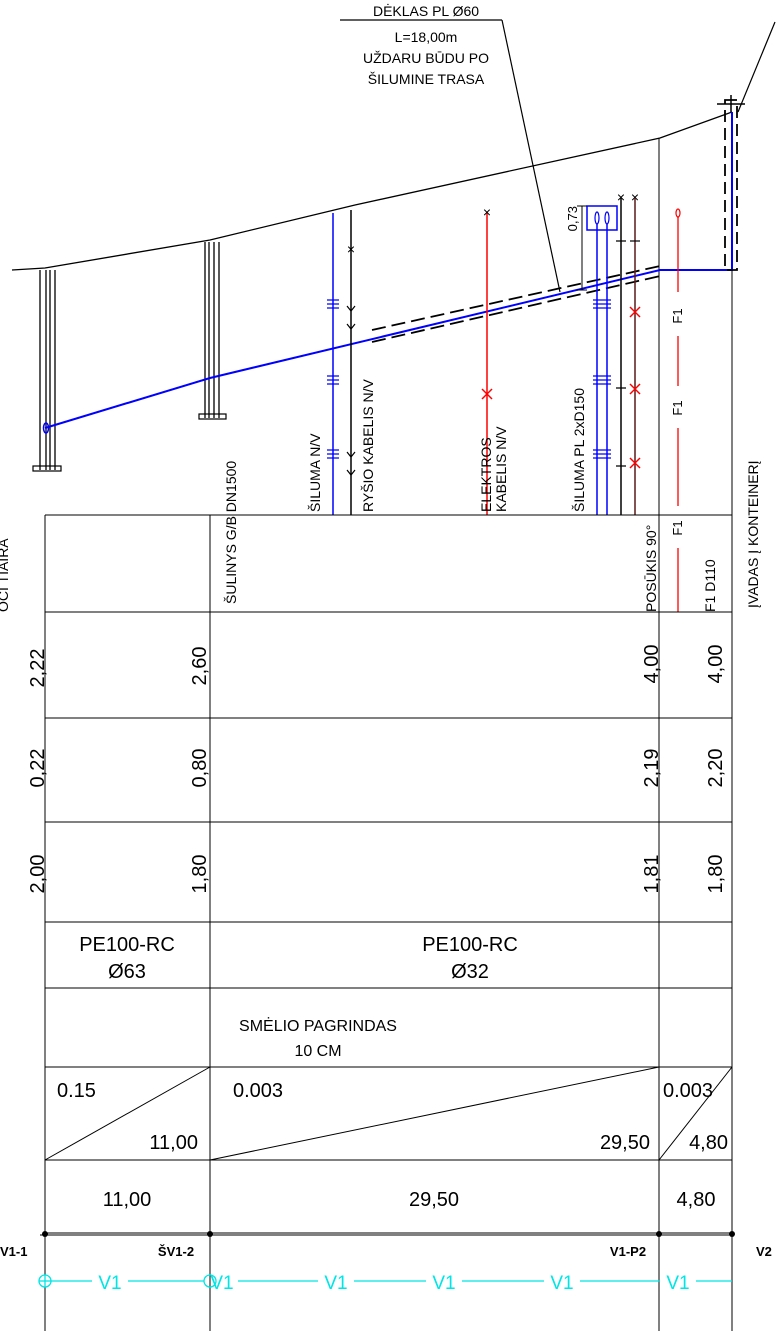 The width and height of the screenshot is (778, 1331). What do you see at coordinates (318, 1025) in the screenshot?
I see `base-line-1: SMĖLIO PAGRINDAS` at bounding box center [318, 1025].